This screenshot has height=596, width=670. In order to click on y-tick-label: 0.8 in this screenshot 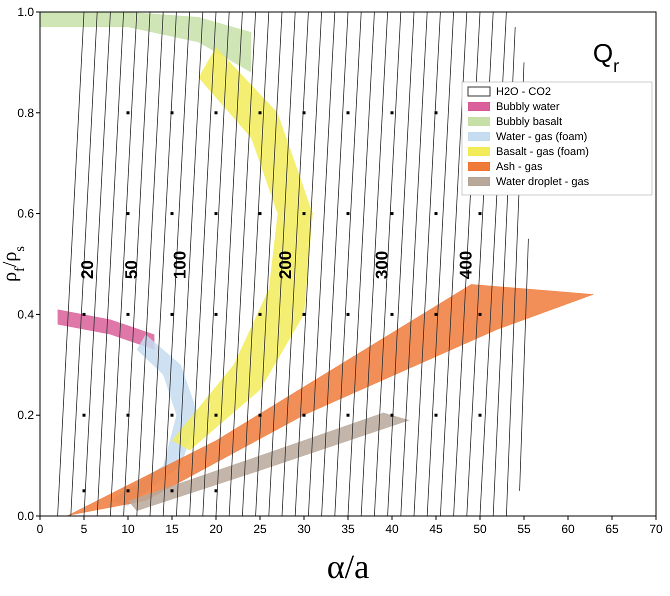, I will do `click(25, 113)`.